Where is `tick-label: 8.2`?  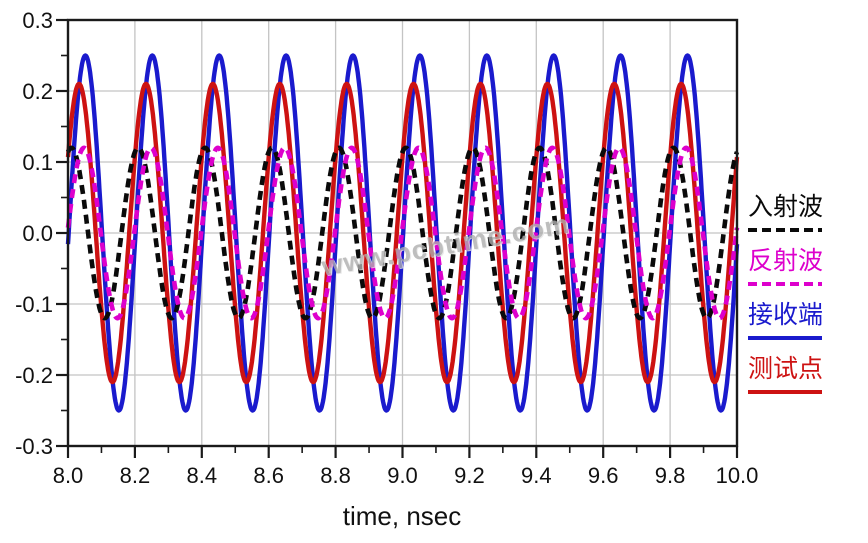 tick-label: 8.2 is located at coordinates (135, 475).